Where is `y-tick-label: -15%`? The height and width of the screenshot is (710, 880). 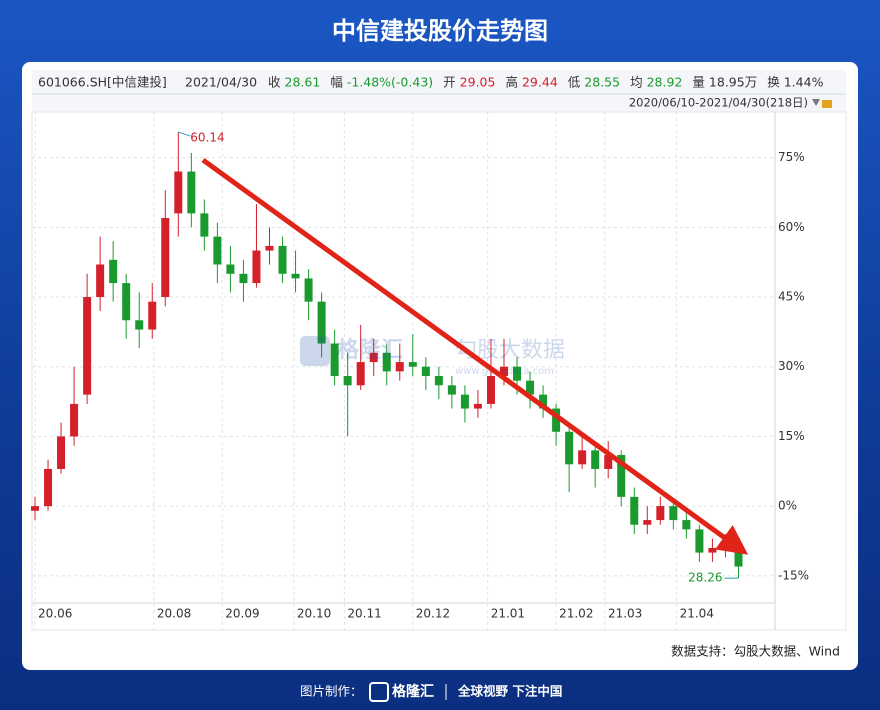
y-tick-label: -15% is located at coordinates (793, 575).